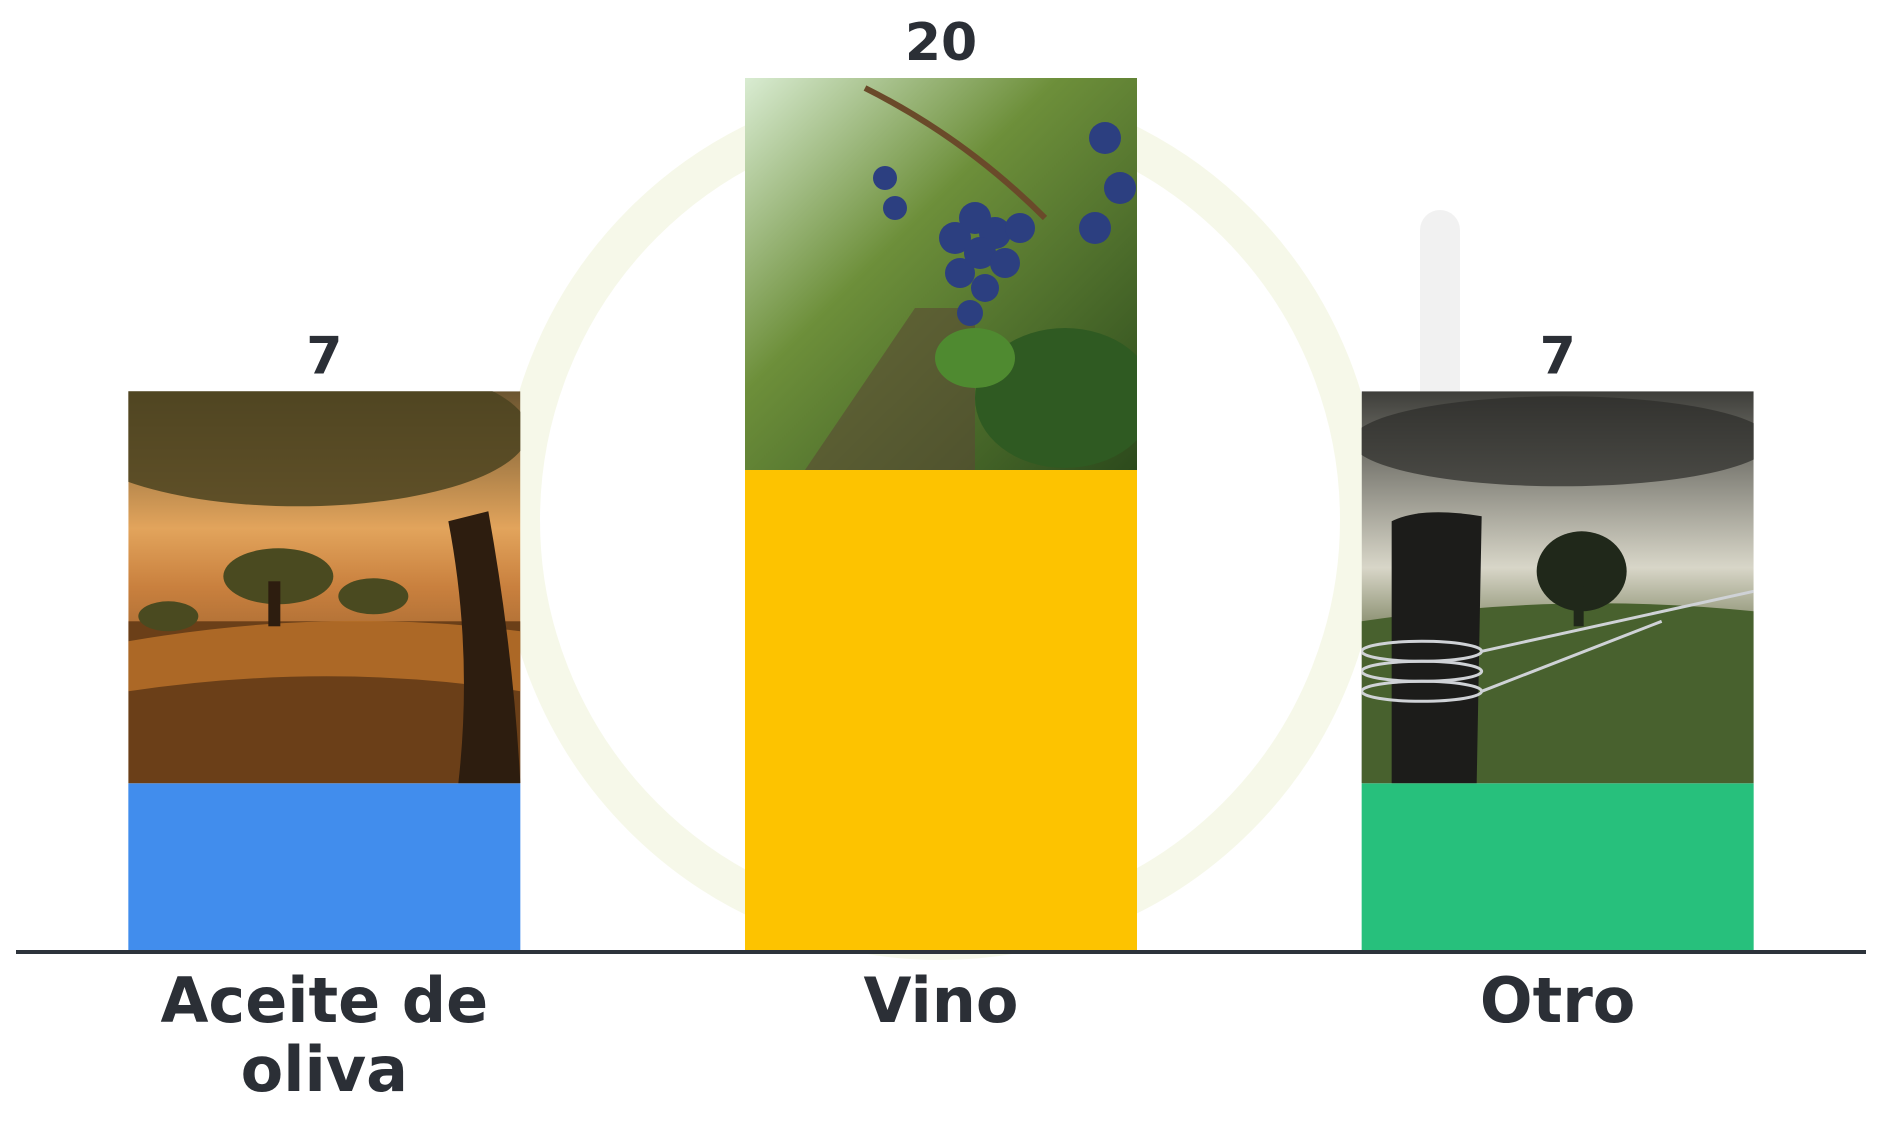 This screenshot has height=1133, width=1879. Describe the element at coordinates (324, 1035) in the screenshot. I see `x-tick-label: Aceite de oliva` at that location.